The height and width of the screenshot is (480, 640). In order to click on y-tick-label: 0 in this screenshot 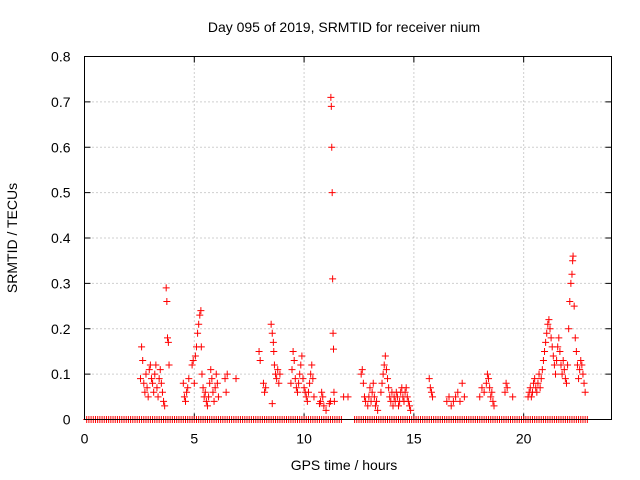, I will do `click(67, 420)`.